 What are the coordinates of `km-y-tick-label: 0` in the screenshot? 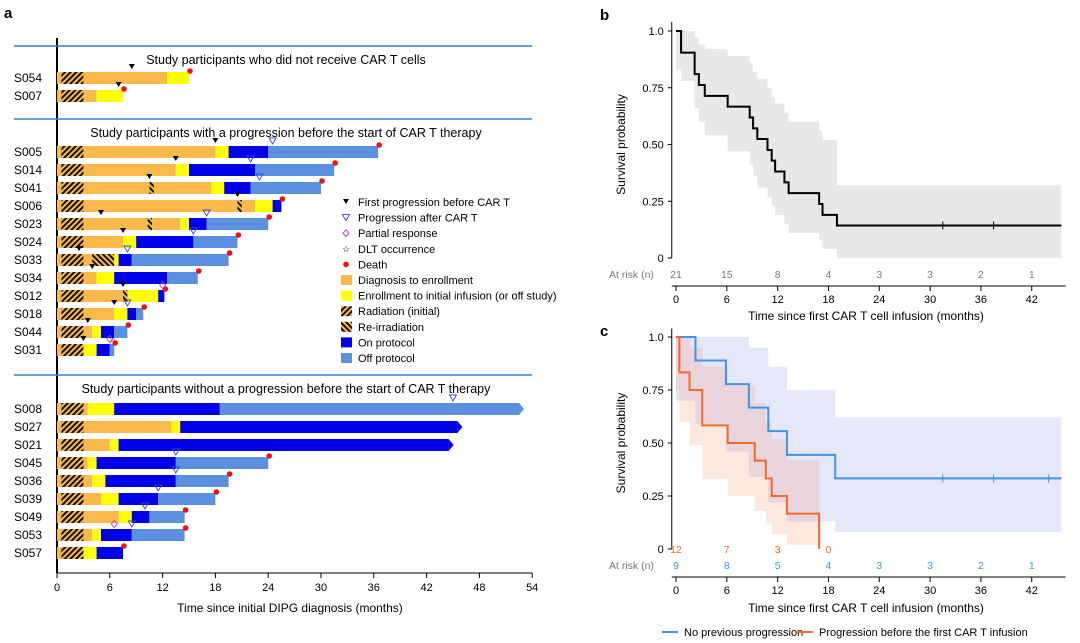 It's located at (661, 259).